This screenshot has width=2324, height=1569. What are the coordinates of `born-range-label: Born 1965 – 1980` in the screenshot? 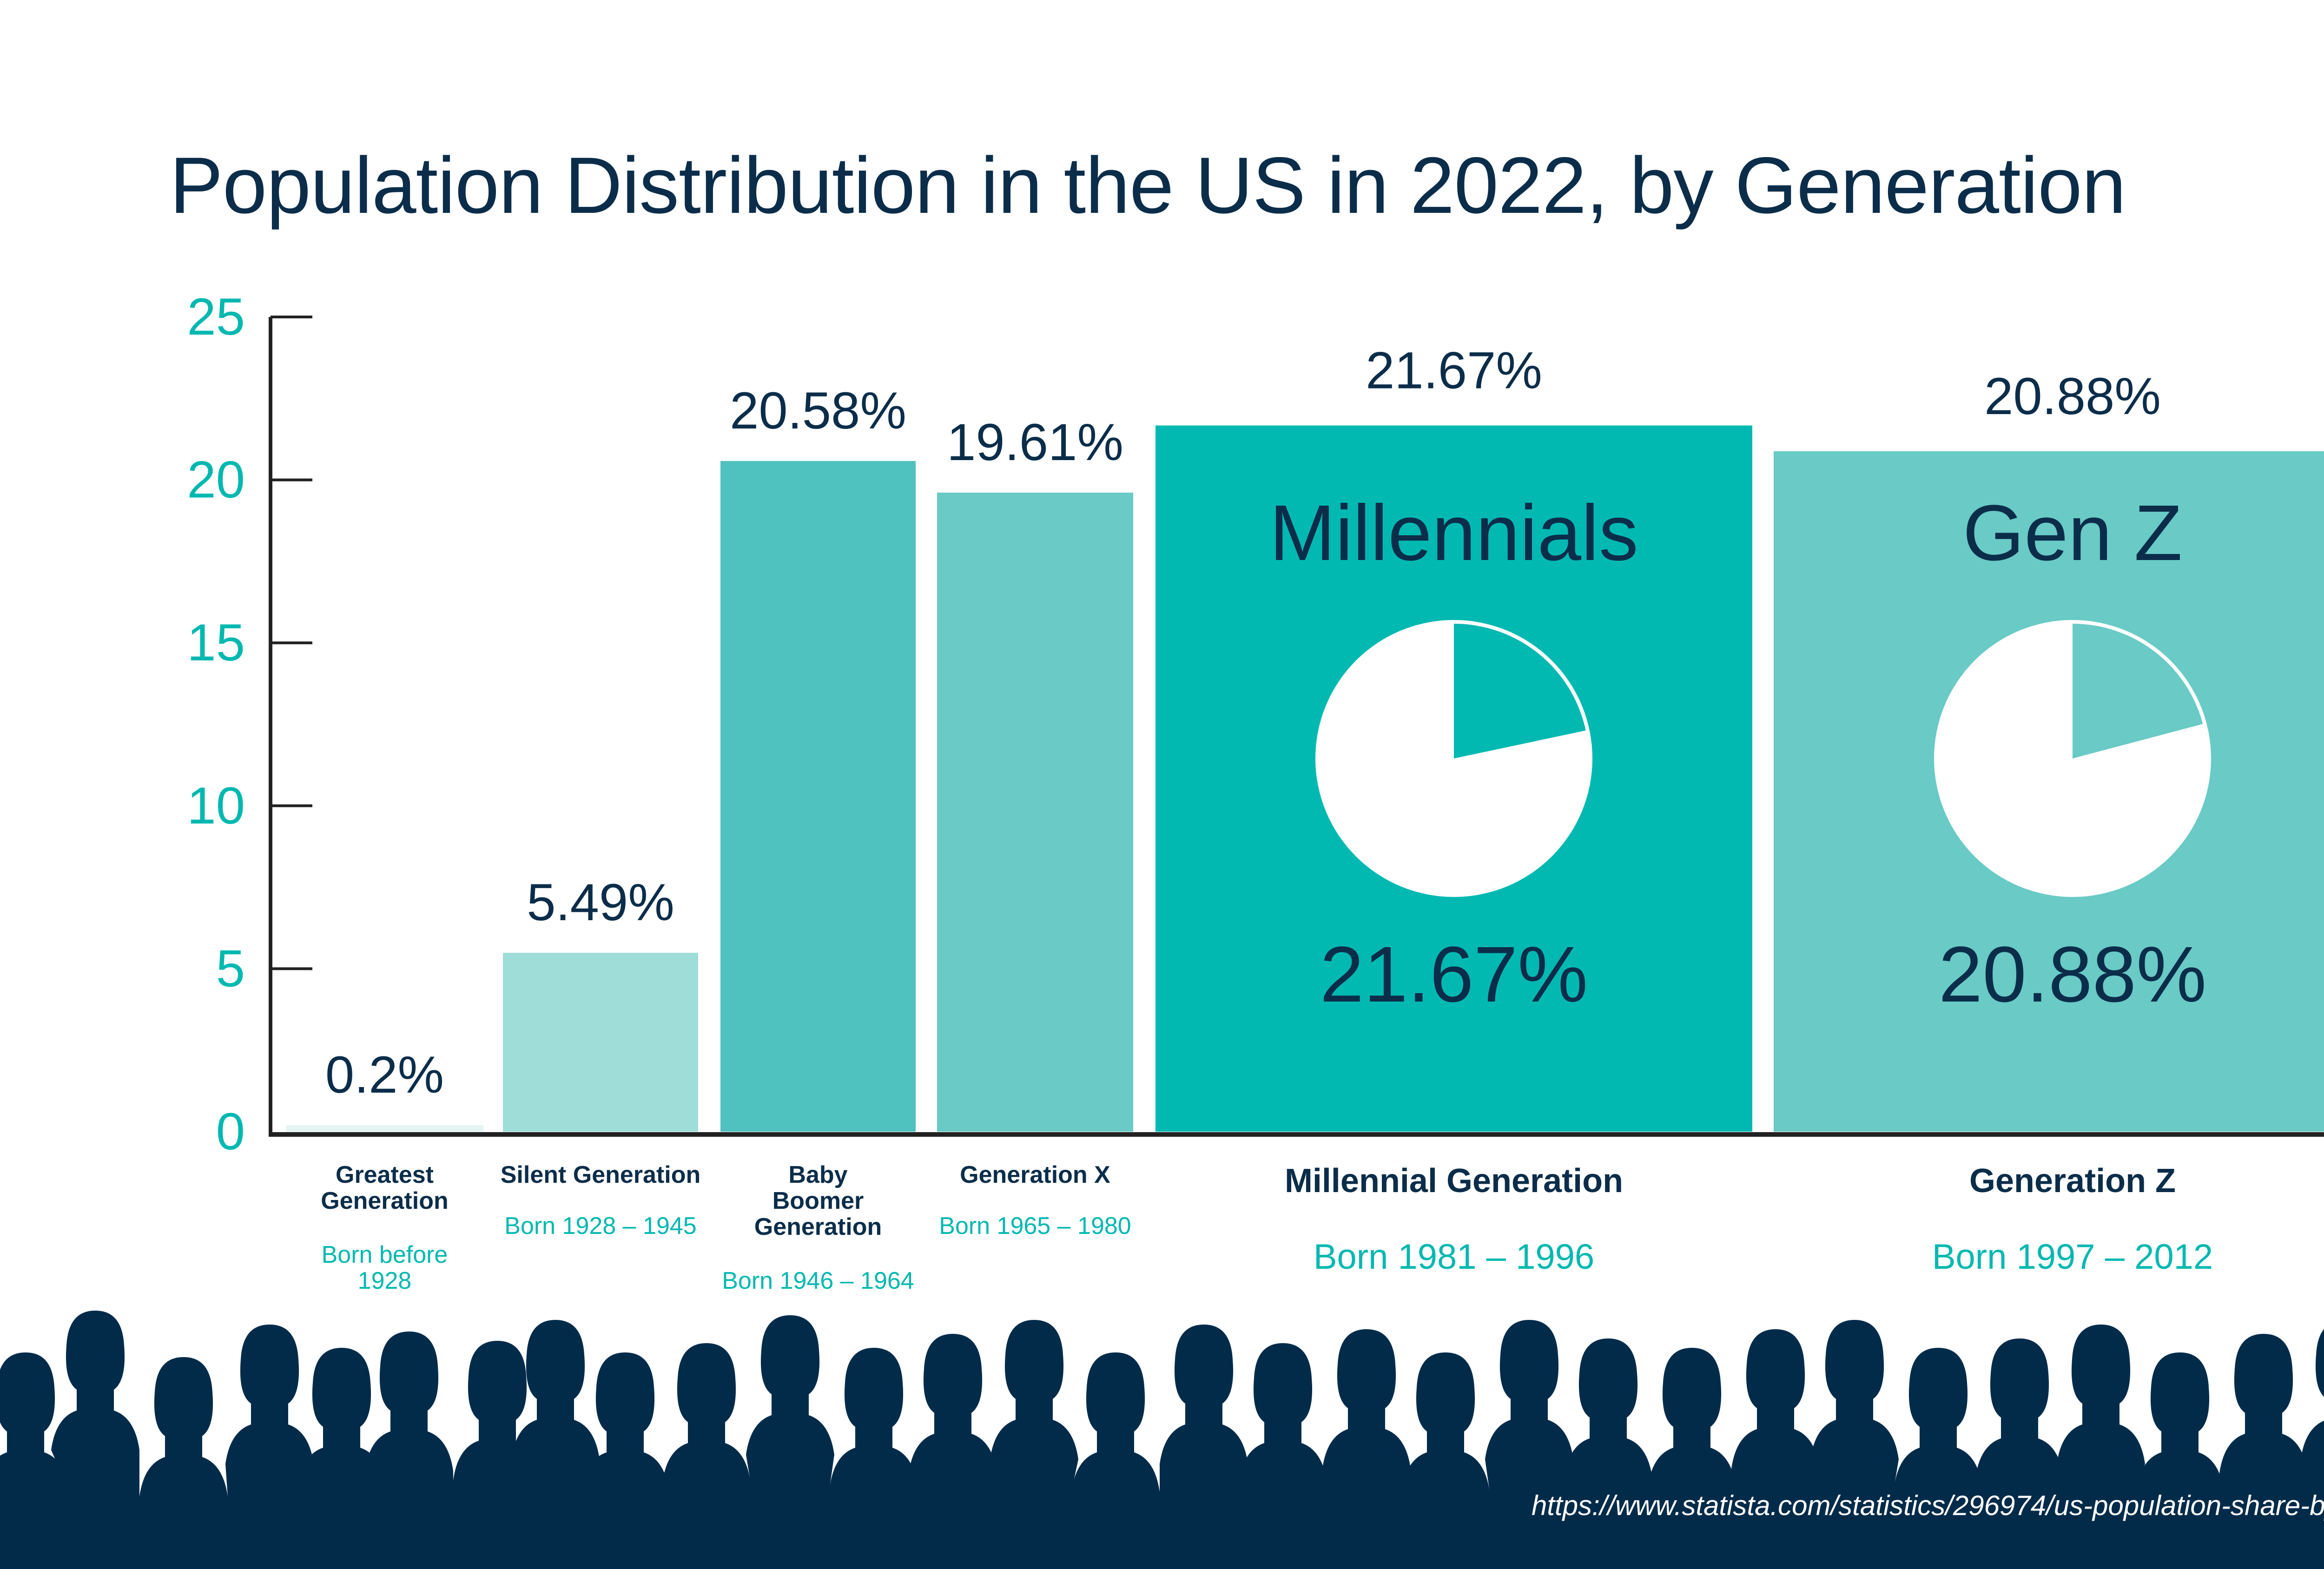 It's located at (1035, 1226).